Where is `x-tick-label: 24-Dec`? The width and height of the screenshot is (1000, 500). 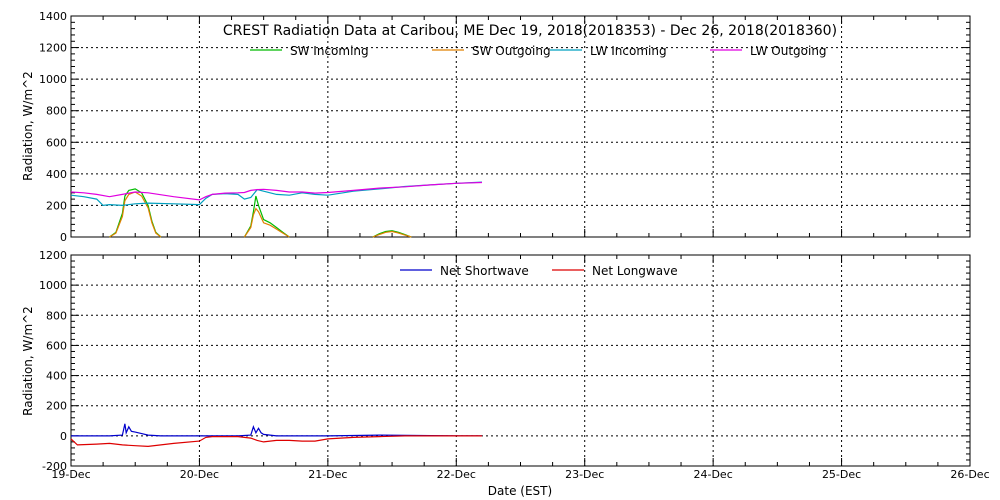
x-tick-label: 24-Dec is located at coordinates (713, 474).